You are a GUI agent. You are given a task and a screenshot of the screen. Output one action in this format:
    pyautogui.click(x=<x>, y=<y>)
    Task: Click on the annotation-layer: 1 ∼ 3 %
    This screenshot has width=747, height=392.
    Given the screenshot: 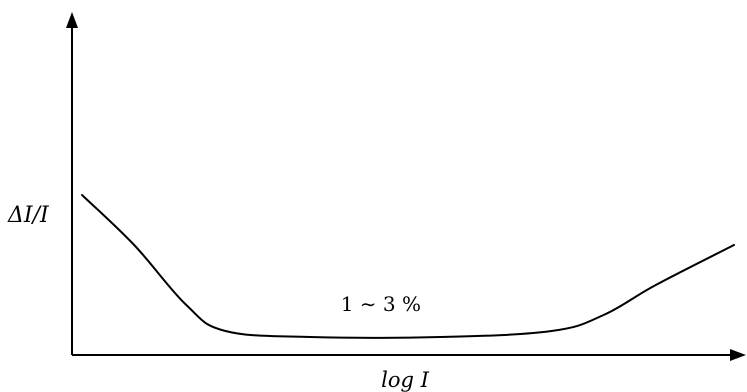 What is the action you would take?
    pyautogui.click(x=381, y=304)
    